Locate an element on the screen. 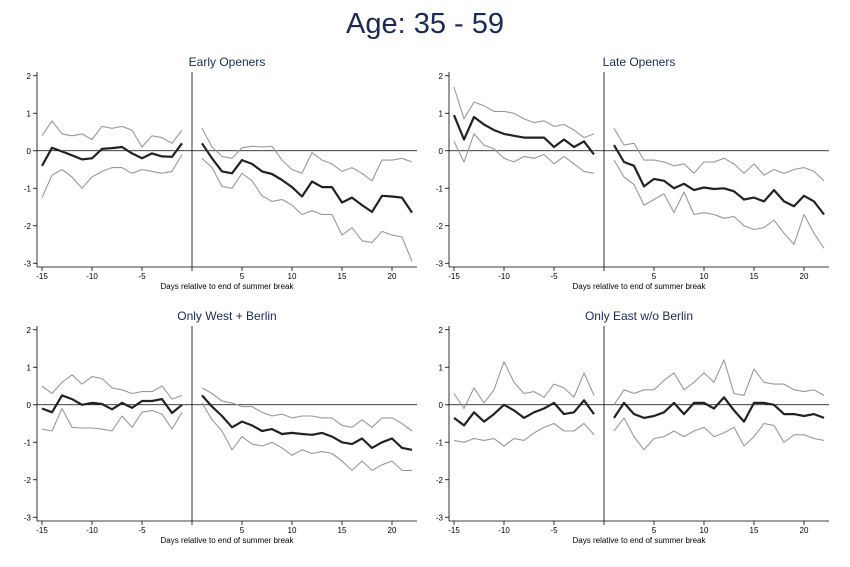 The width and height of the screenshot is (850, 567). panel-title: Only East w/o Berlin is located at coordinates (639, 316).